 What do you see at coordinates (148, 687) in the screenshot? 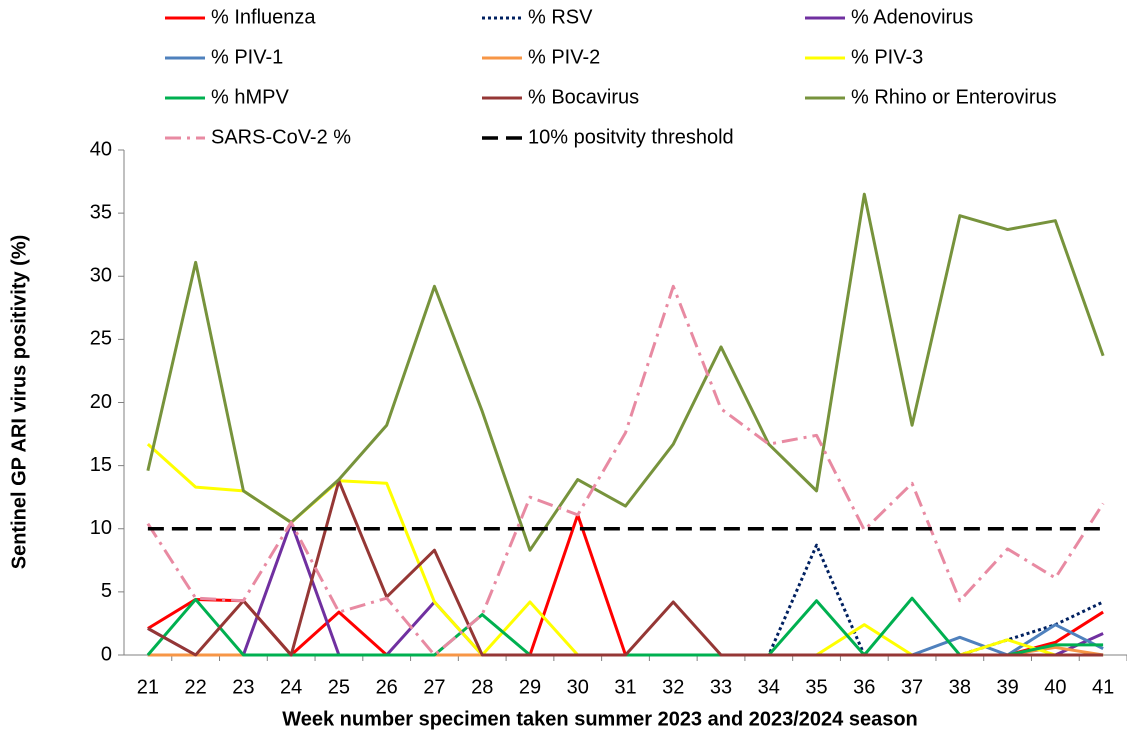
I see `x-tick-label: 21` at bounding box center [148, 687].